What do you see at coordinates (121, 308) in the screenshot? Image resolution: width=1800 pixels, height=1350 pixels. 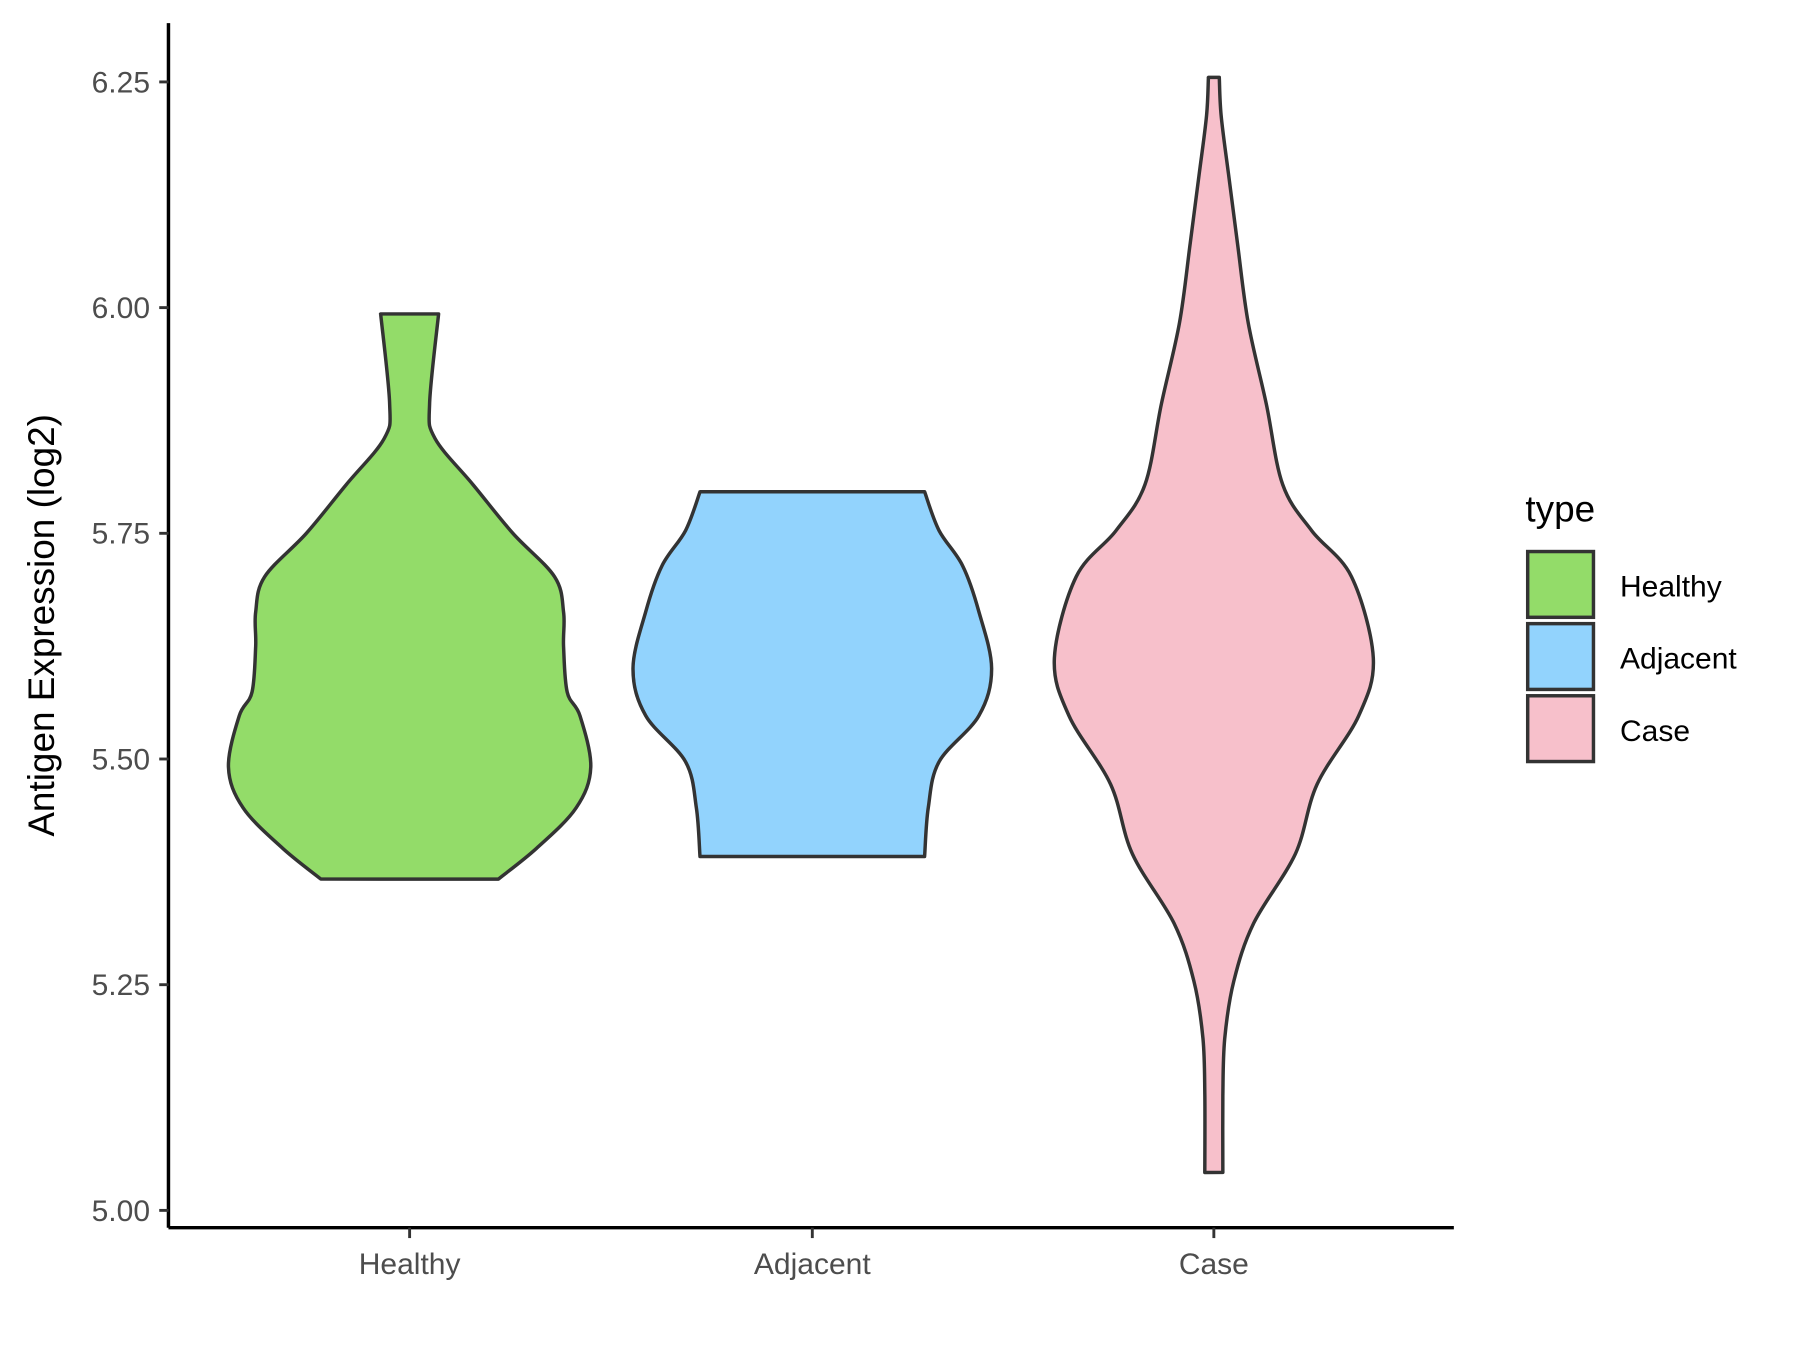 I see `y-tick-label: 6.00` at bounding box center [121, 308].